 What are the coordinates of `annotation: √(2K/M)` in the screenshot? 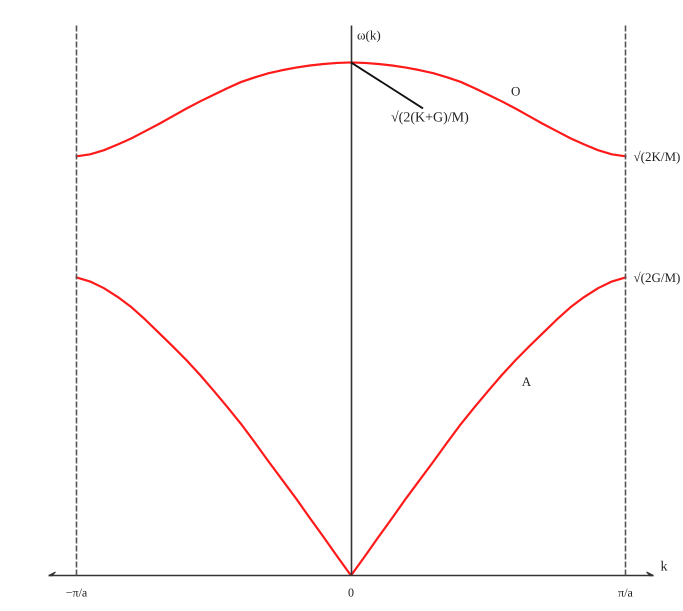 It's located at (657, 156).